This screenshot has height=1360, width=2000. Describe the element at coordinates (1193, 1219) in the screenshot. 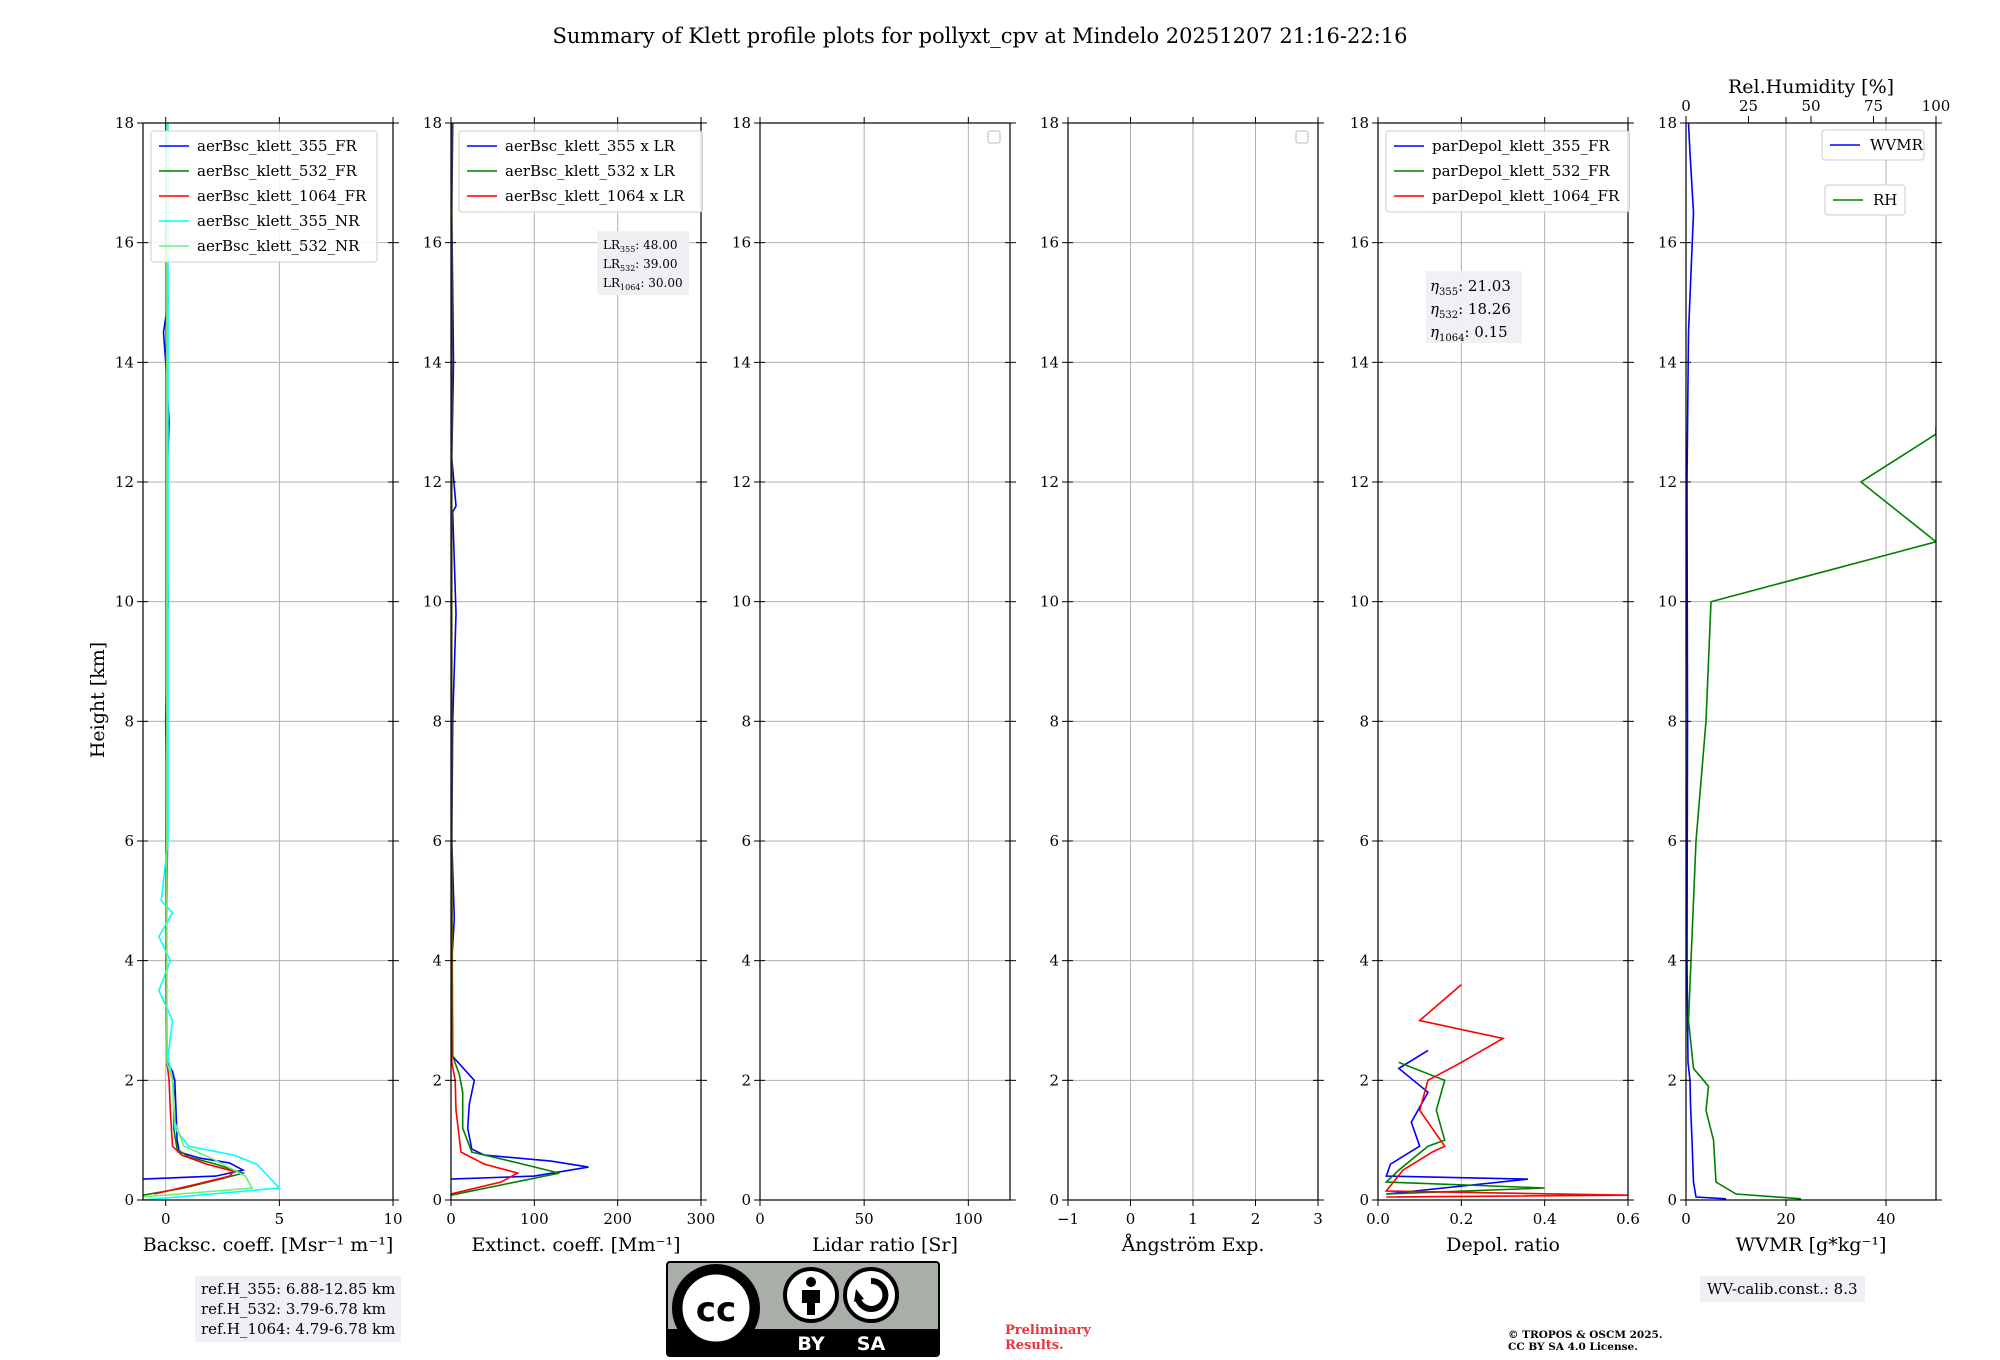

I see `x-tick-label: 1` at that location.